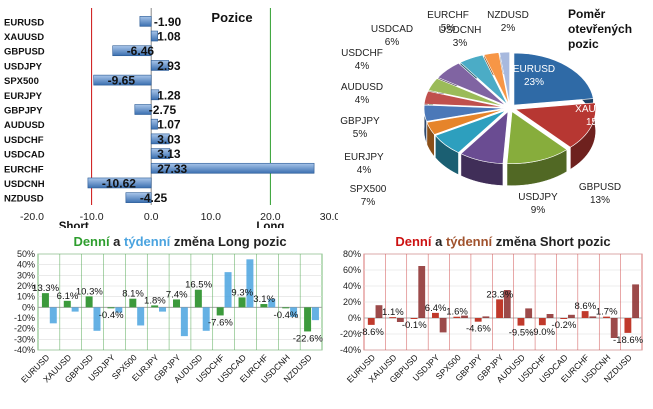 The height and width of the screenshot is (409, 653). I want to click on category-label: AUDUSD, so click(24, 125).